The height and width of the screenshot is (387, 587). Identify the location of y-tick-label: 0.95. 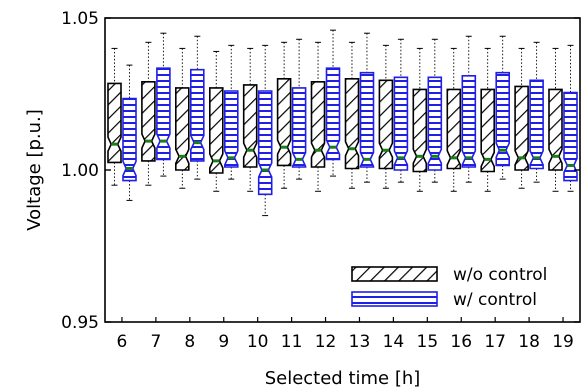
(80, 323).